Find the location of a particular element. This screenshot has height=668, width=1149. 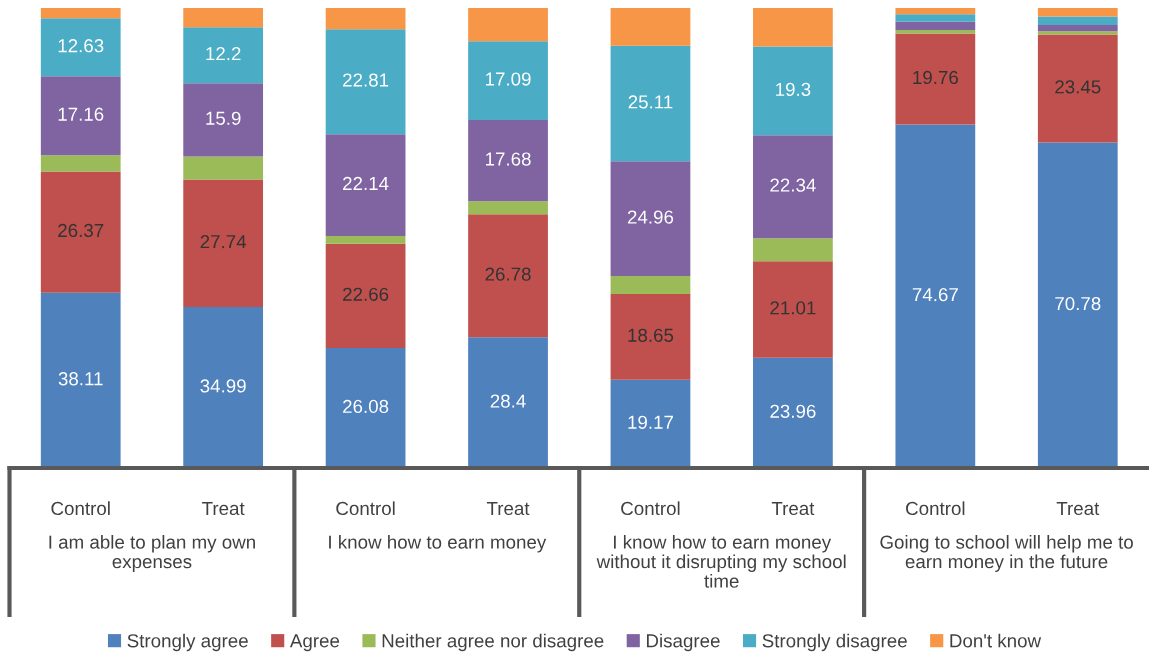

legend-label: Neither agree nor disagree is located at coordinates (493, 642).